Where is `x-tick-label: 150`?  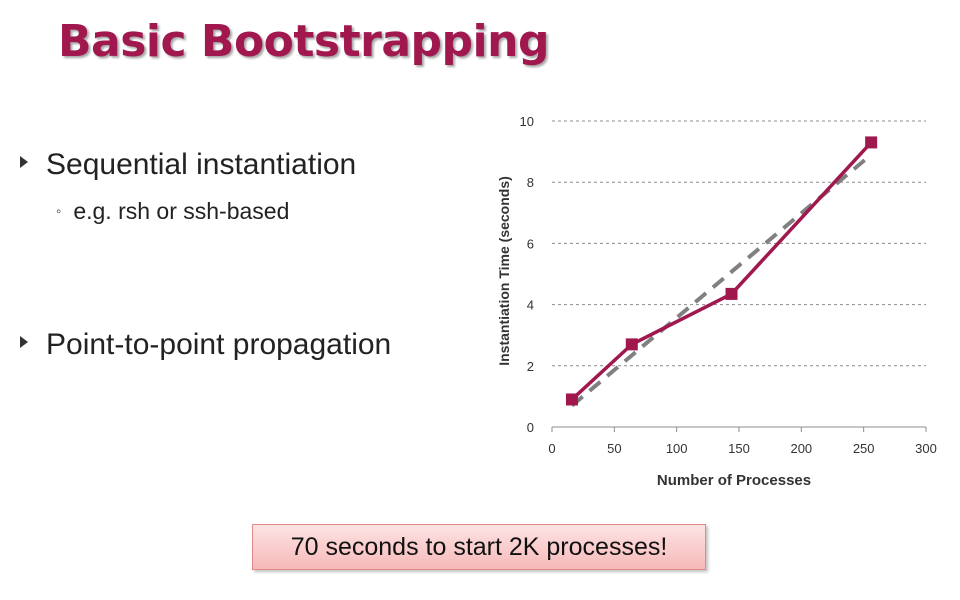 x-tick-label: 150 is located at coordinates (739, 448).